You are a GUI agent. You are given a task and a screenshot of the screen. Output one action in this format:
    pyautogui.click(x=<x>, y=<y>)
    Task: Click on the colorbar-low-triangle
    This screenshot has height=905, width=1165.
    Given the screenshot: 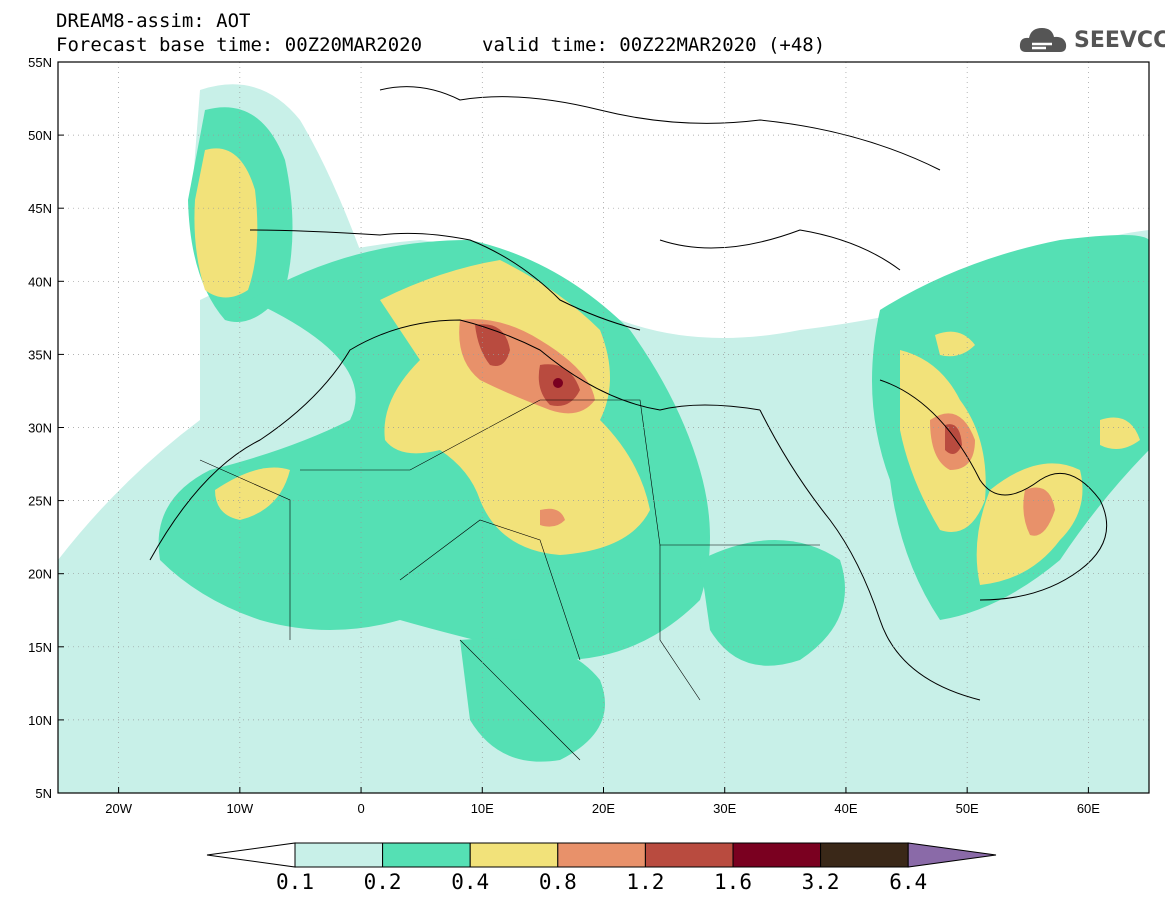 What is the action you would take?
    pyautogui.click(x=251, y=855)
    